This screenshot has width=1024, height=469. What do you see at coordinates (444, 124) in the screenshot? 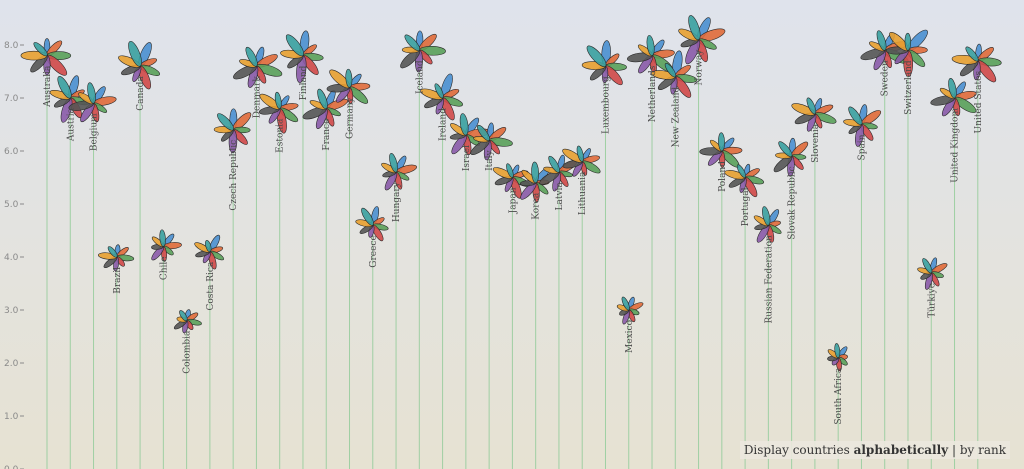
I see `country-label: Ireland` at bounding box center [444, 124].